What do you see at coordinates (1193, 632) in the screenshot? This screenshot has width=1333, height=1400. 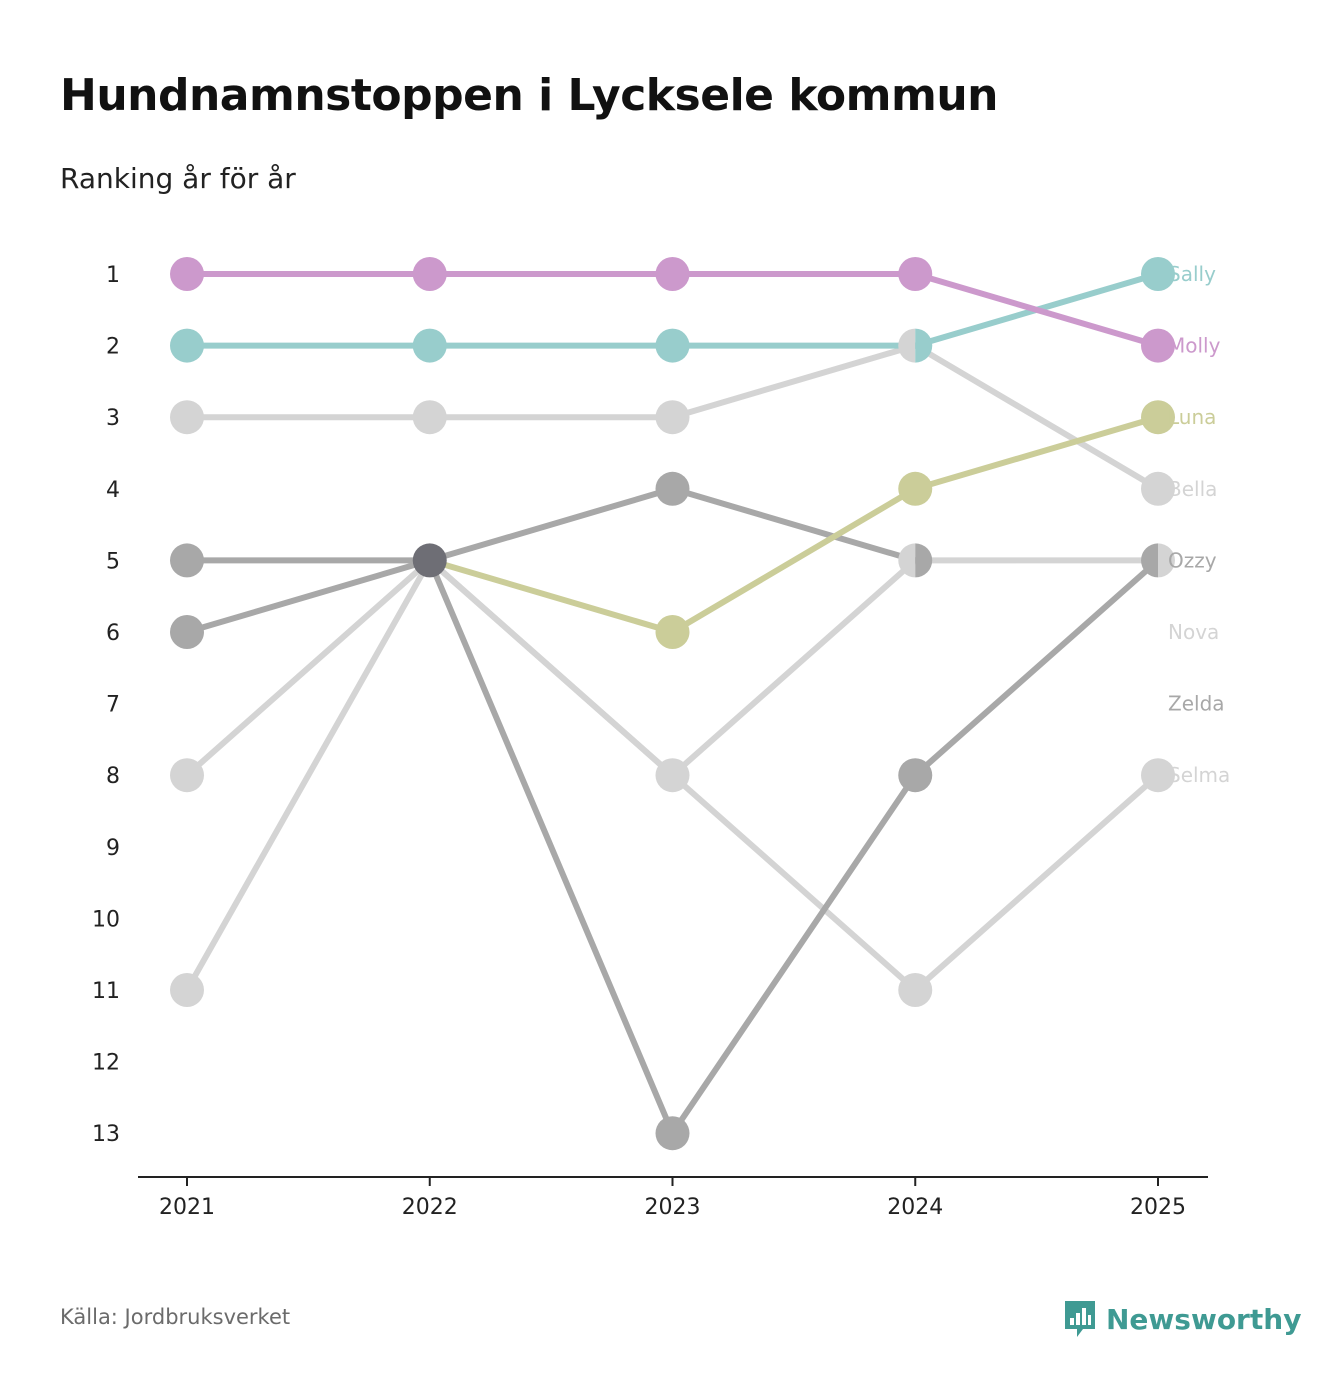 I see `series-label-nova: Nova` at bounding box center [1193, 632].